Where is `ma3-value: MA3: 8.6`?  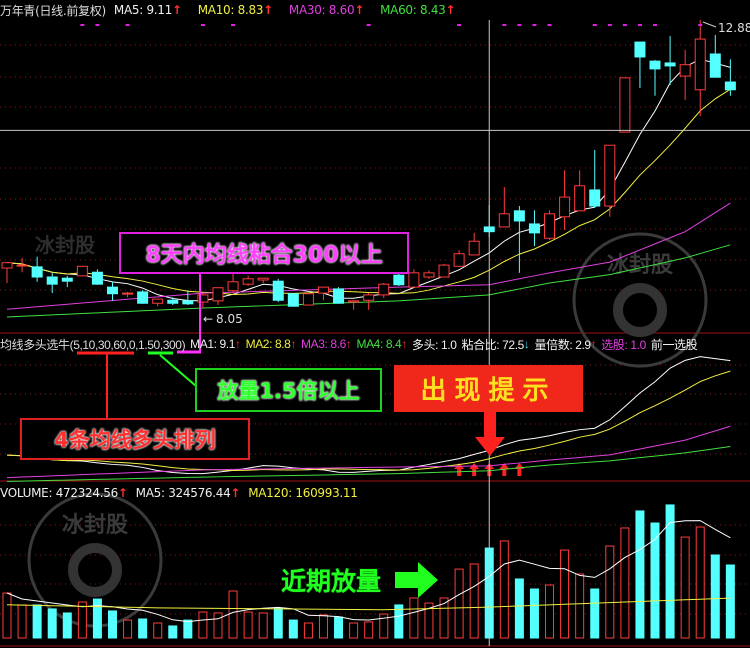 ma3-value: MA3: 8.6 is located at coordinates (323, 344).